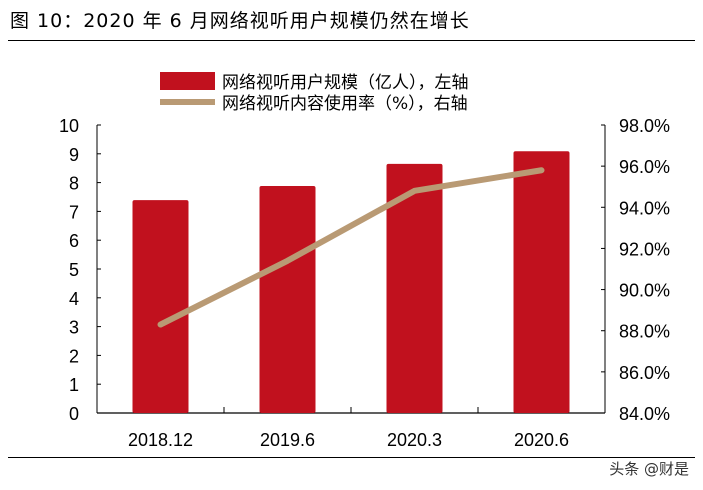  Describe the element at coordinates (287, 440) in the screenshot. I see `x-tick-label: 2019.6` at that location.